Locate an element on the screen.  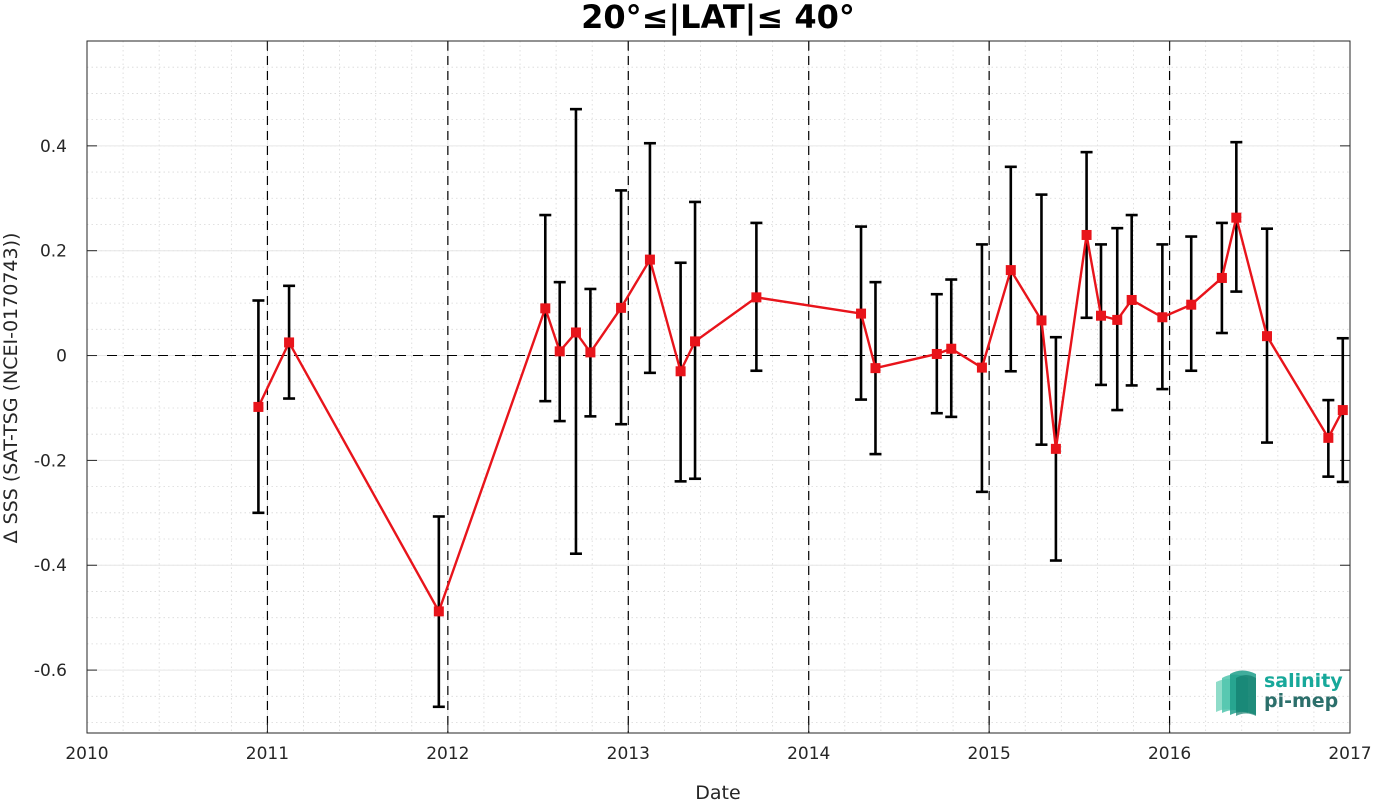
x-tick-label: 2012 is located at coordinates (447, 754).